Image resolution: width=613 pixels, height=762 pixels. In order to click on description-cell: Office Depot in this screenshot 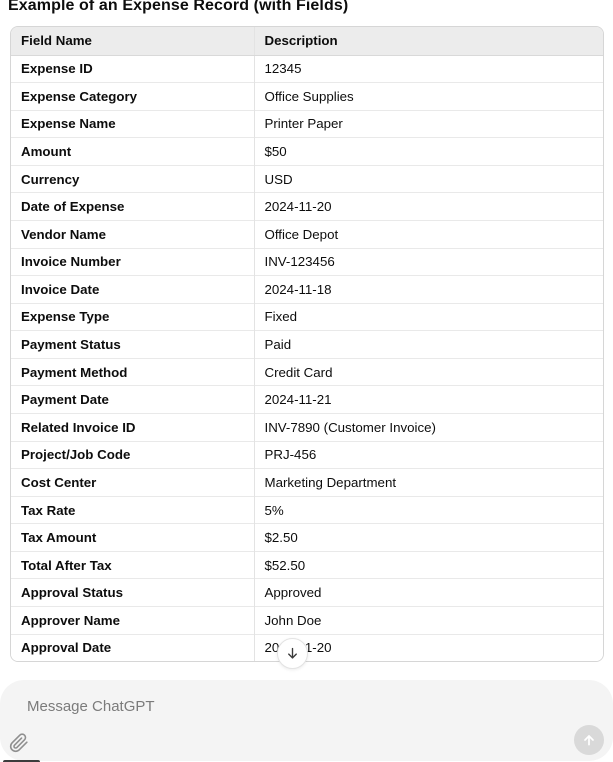, I will do `click(428, 234)`.